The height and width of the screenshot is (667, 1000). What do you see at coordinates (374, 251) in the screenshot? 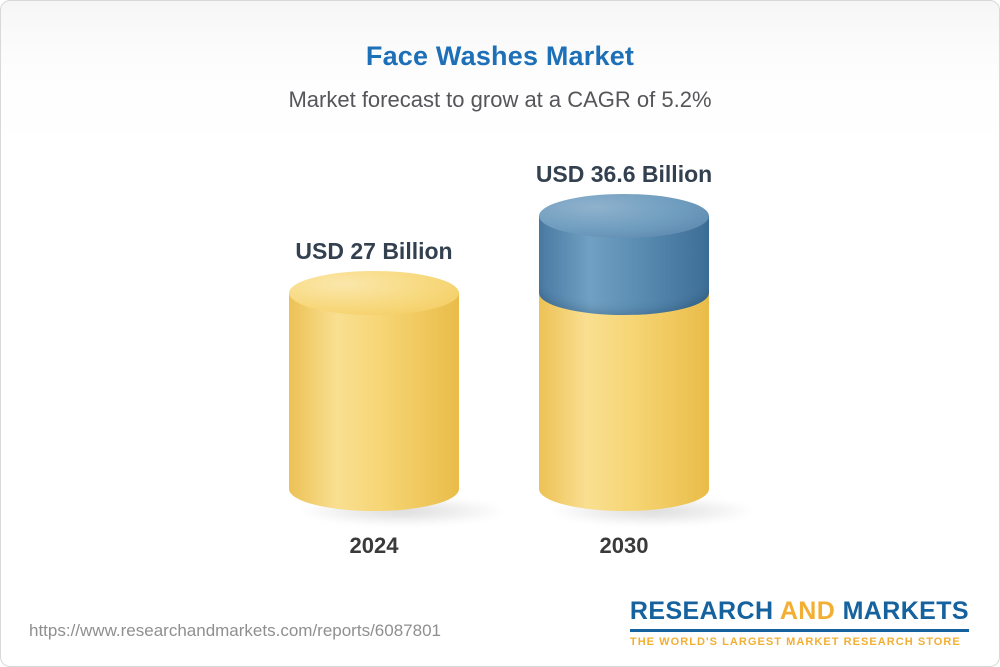
I see `value-label-2024: USD 27 Billion` at bounding box center [374, 251].